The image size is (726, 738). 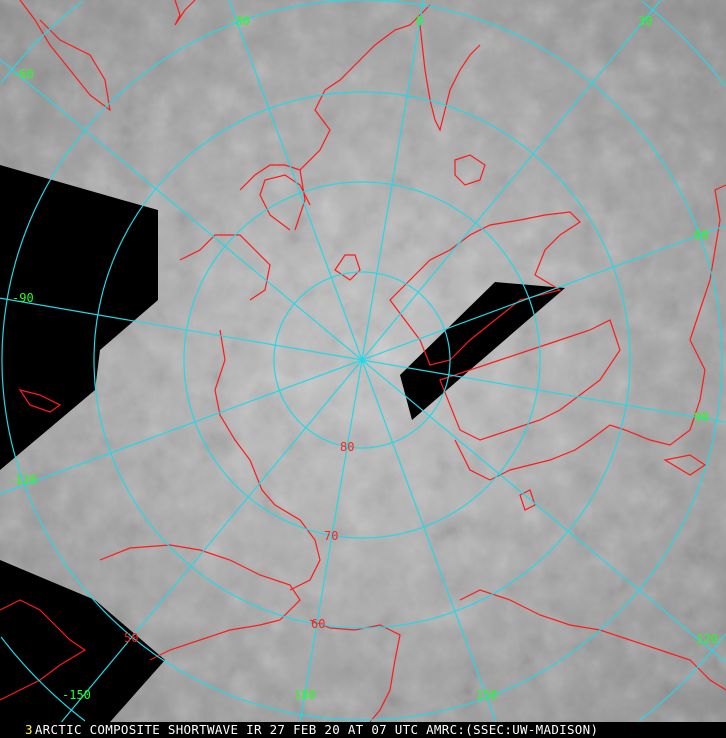 I want to click on longitude-label: 180, so click(x=305, y=695).